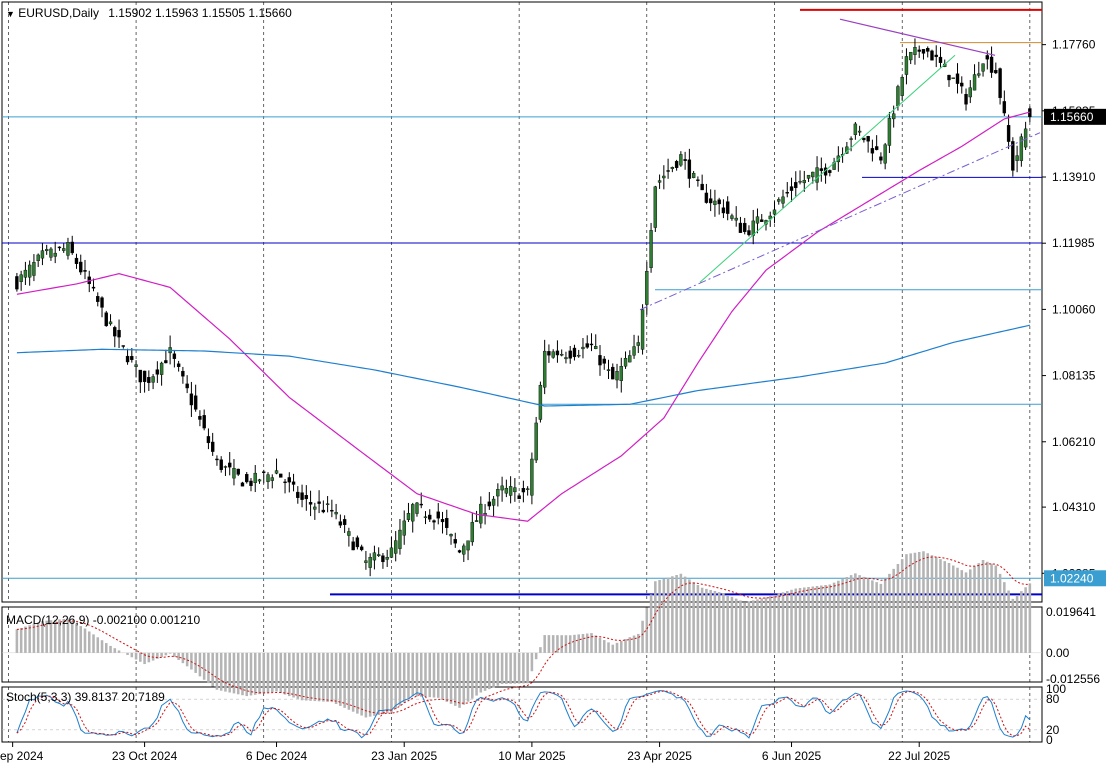 The image size is (1115, 776). Describe the element at coordinates (1071, 612) in the screenshot. I see `macd-axis-label: 0.019641` at that location.